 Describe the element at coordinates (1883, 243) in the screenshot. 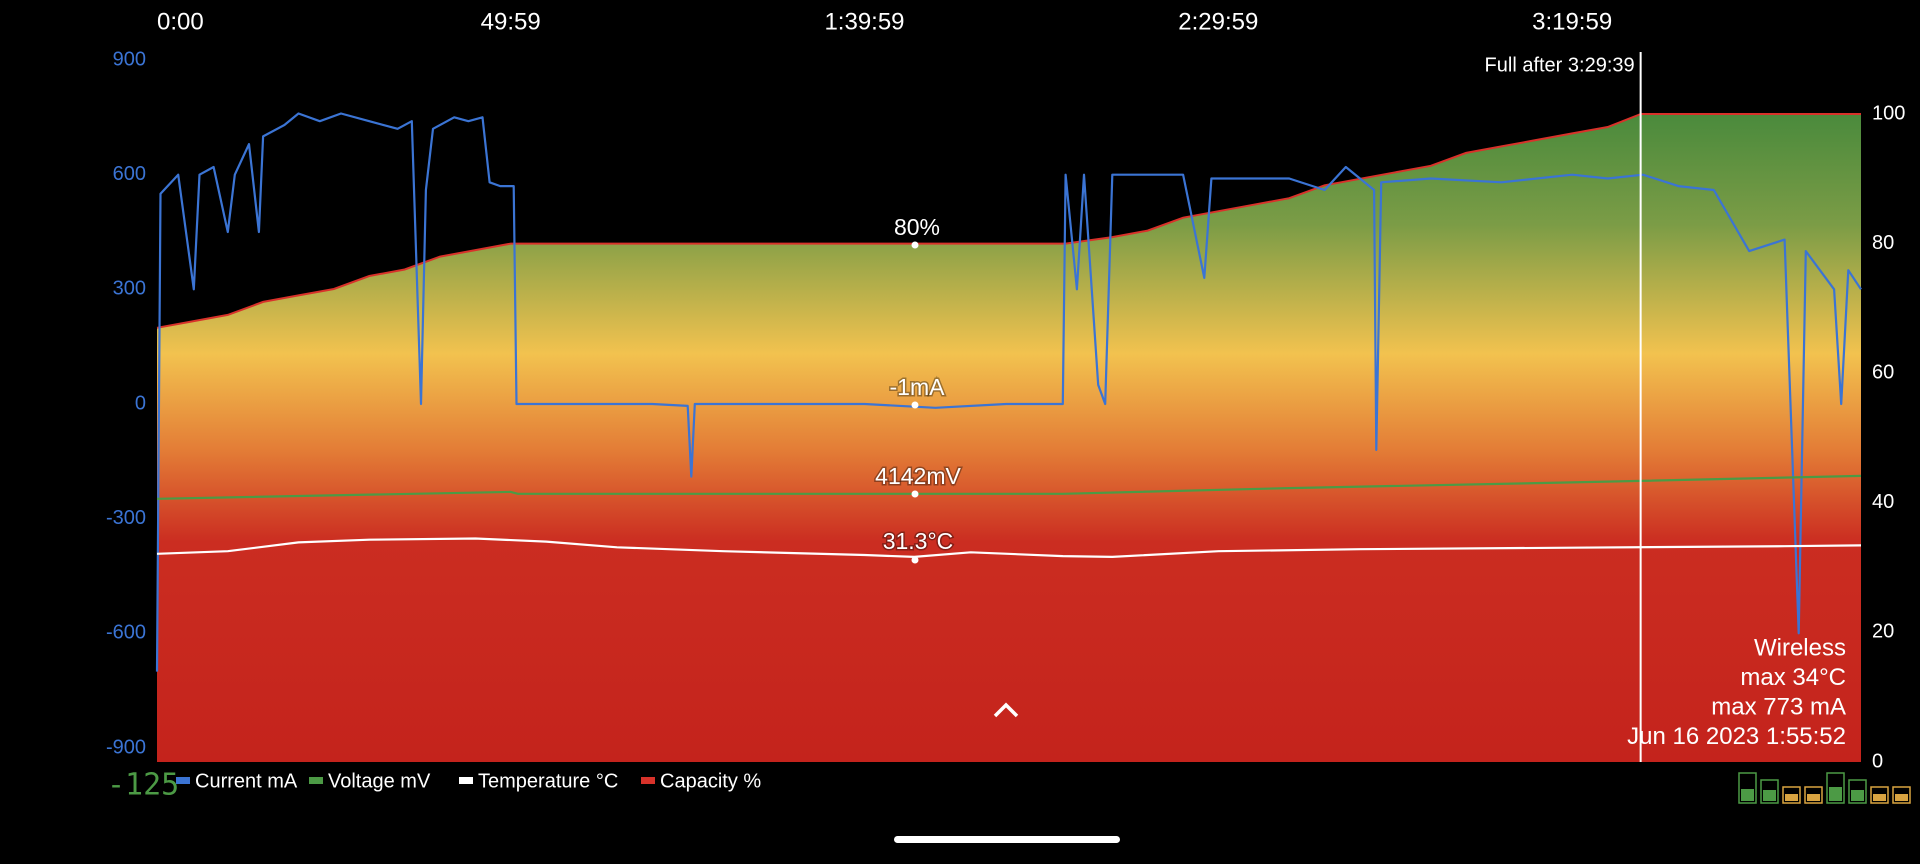

I see `y2-tick-label: 80` at that location.